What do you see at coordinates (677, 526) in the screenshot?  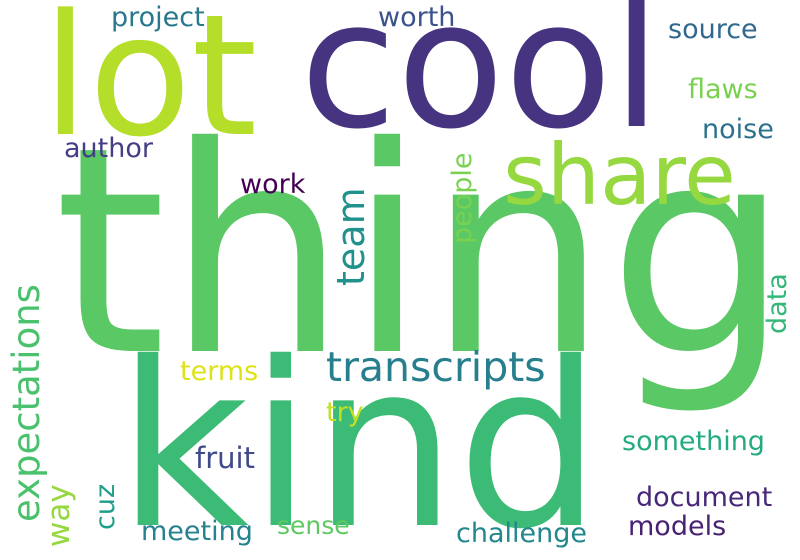 I see `word-models: models` at bounding box center [677, 526].